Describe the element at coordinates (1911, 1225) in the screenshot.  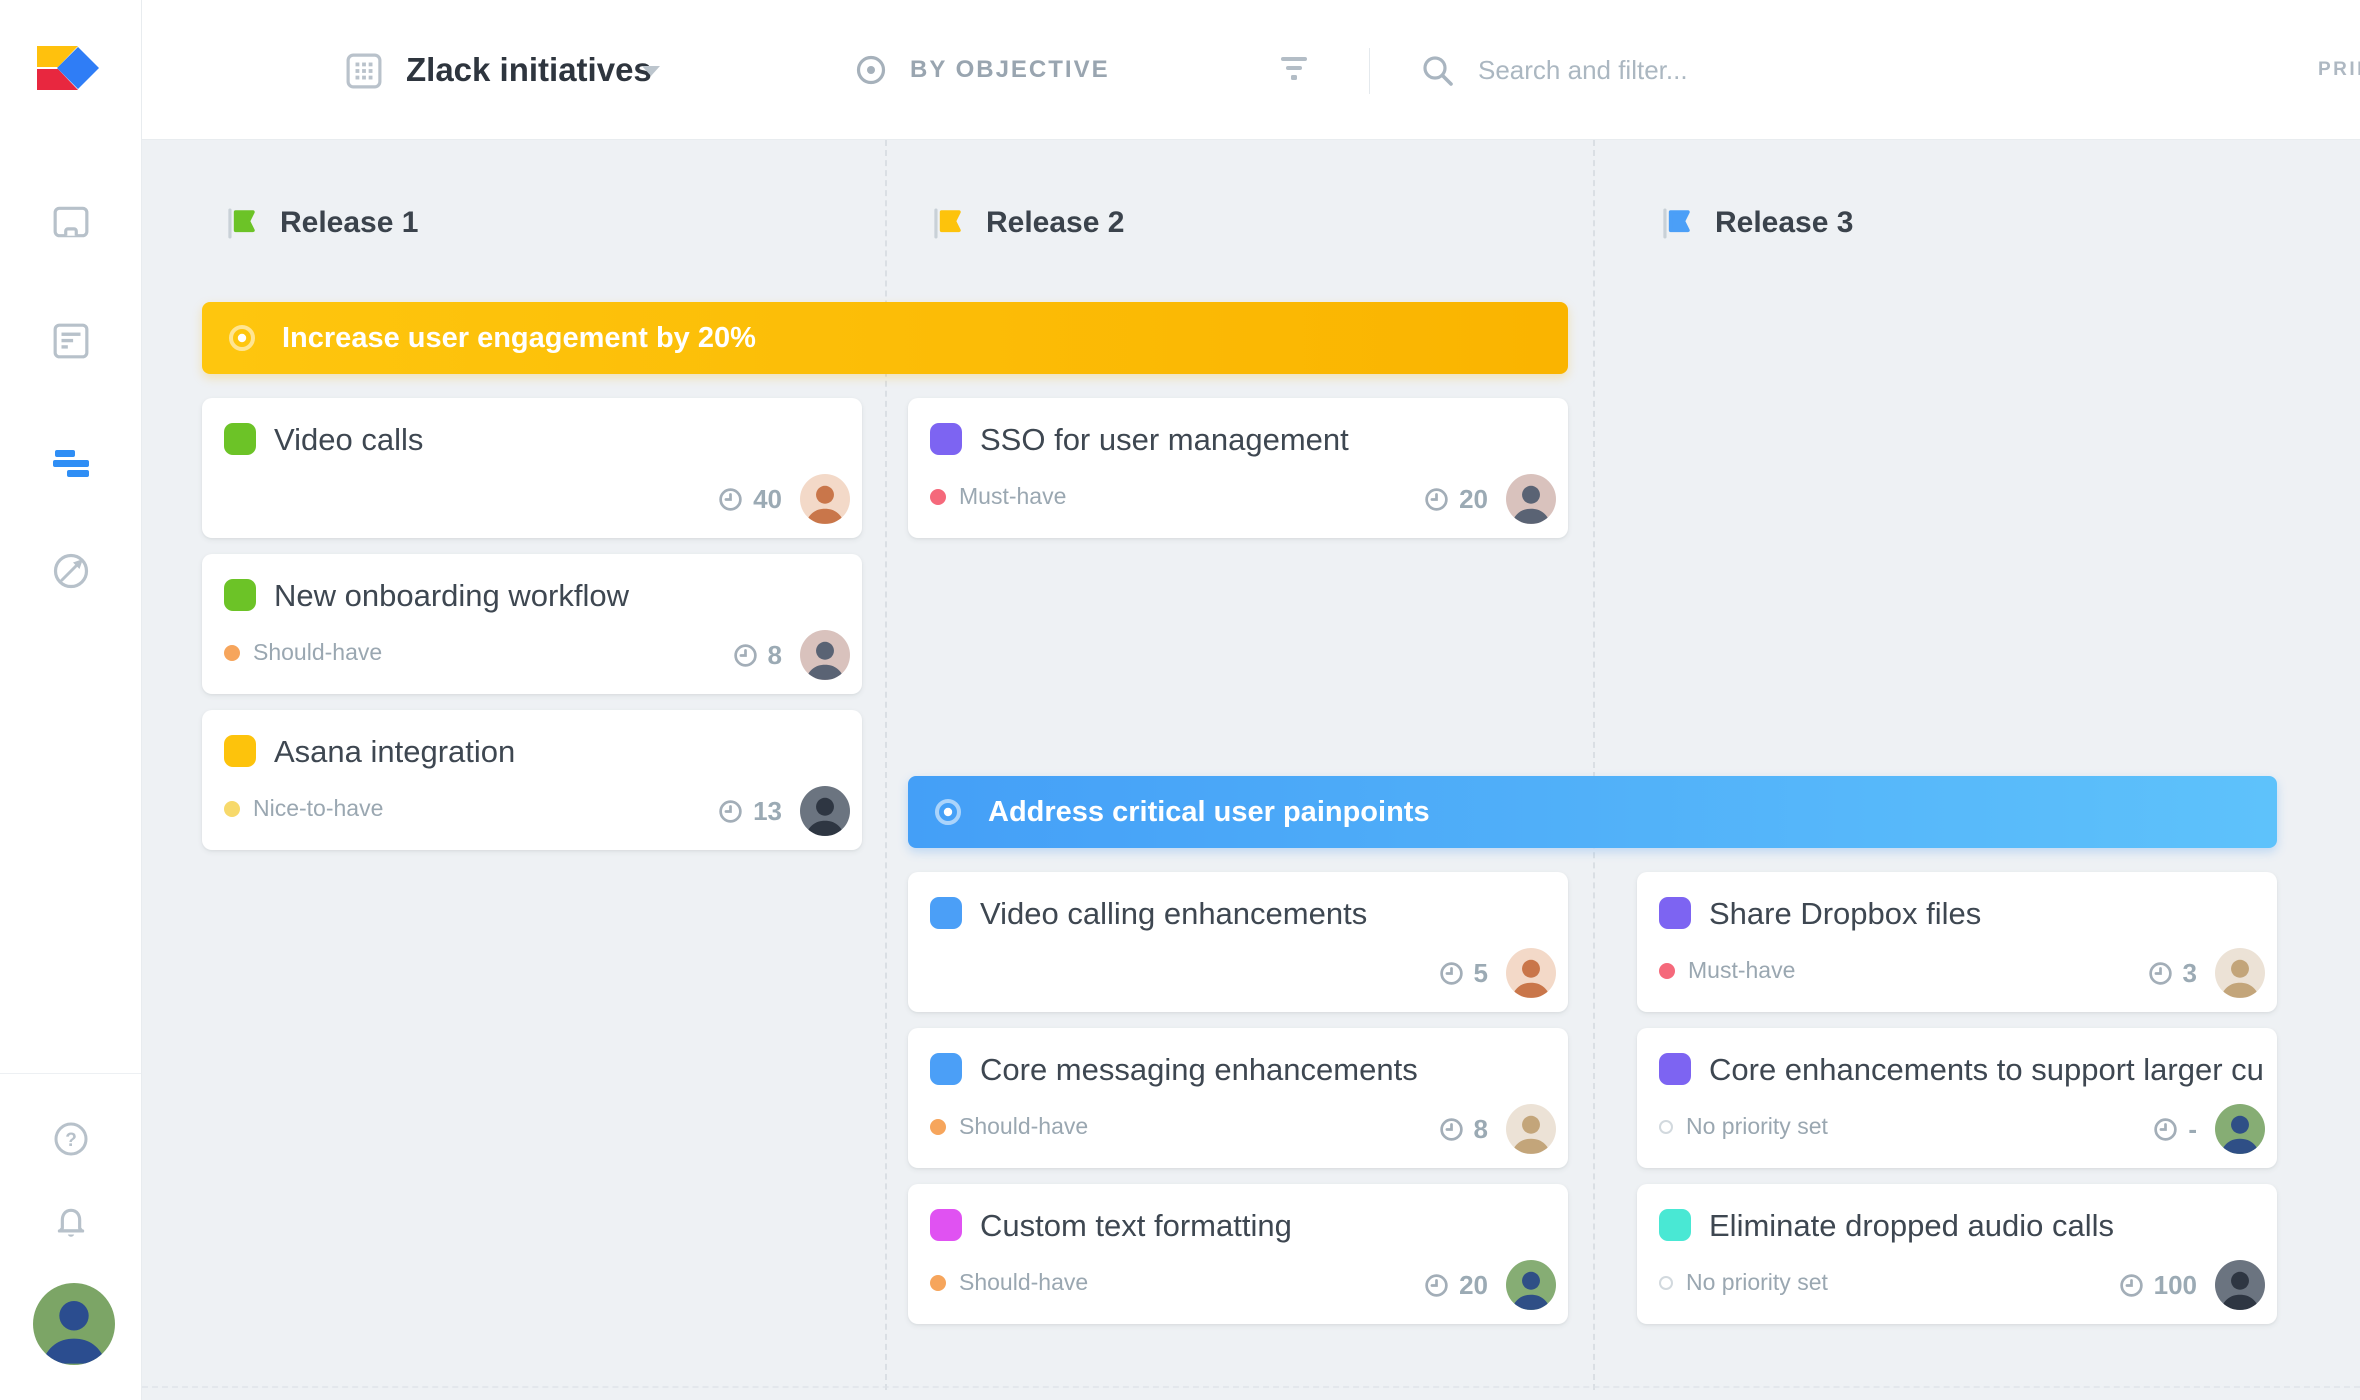
I see `card-title: Eliminate dropped audio calls` at that location.